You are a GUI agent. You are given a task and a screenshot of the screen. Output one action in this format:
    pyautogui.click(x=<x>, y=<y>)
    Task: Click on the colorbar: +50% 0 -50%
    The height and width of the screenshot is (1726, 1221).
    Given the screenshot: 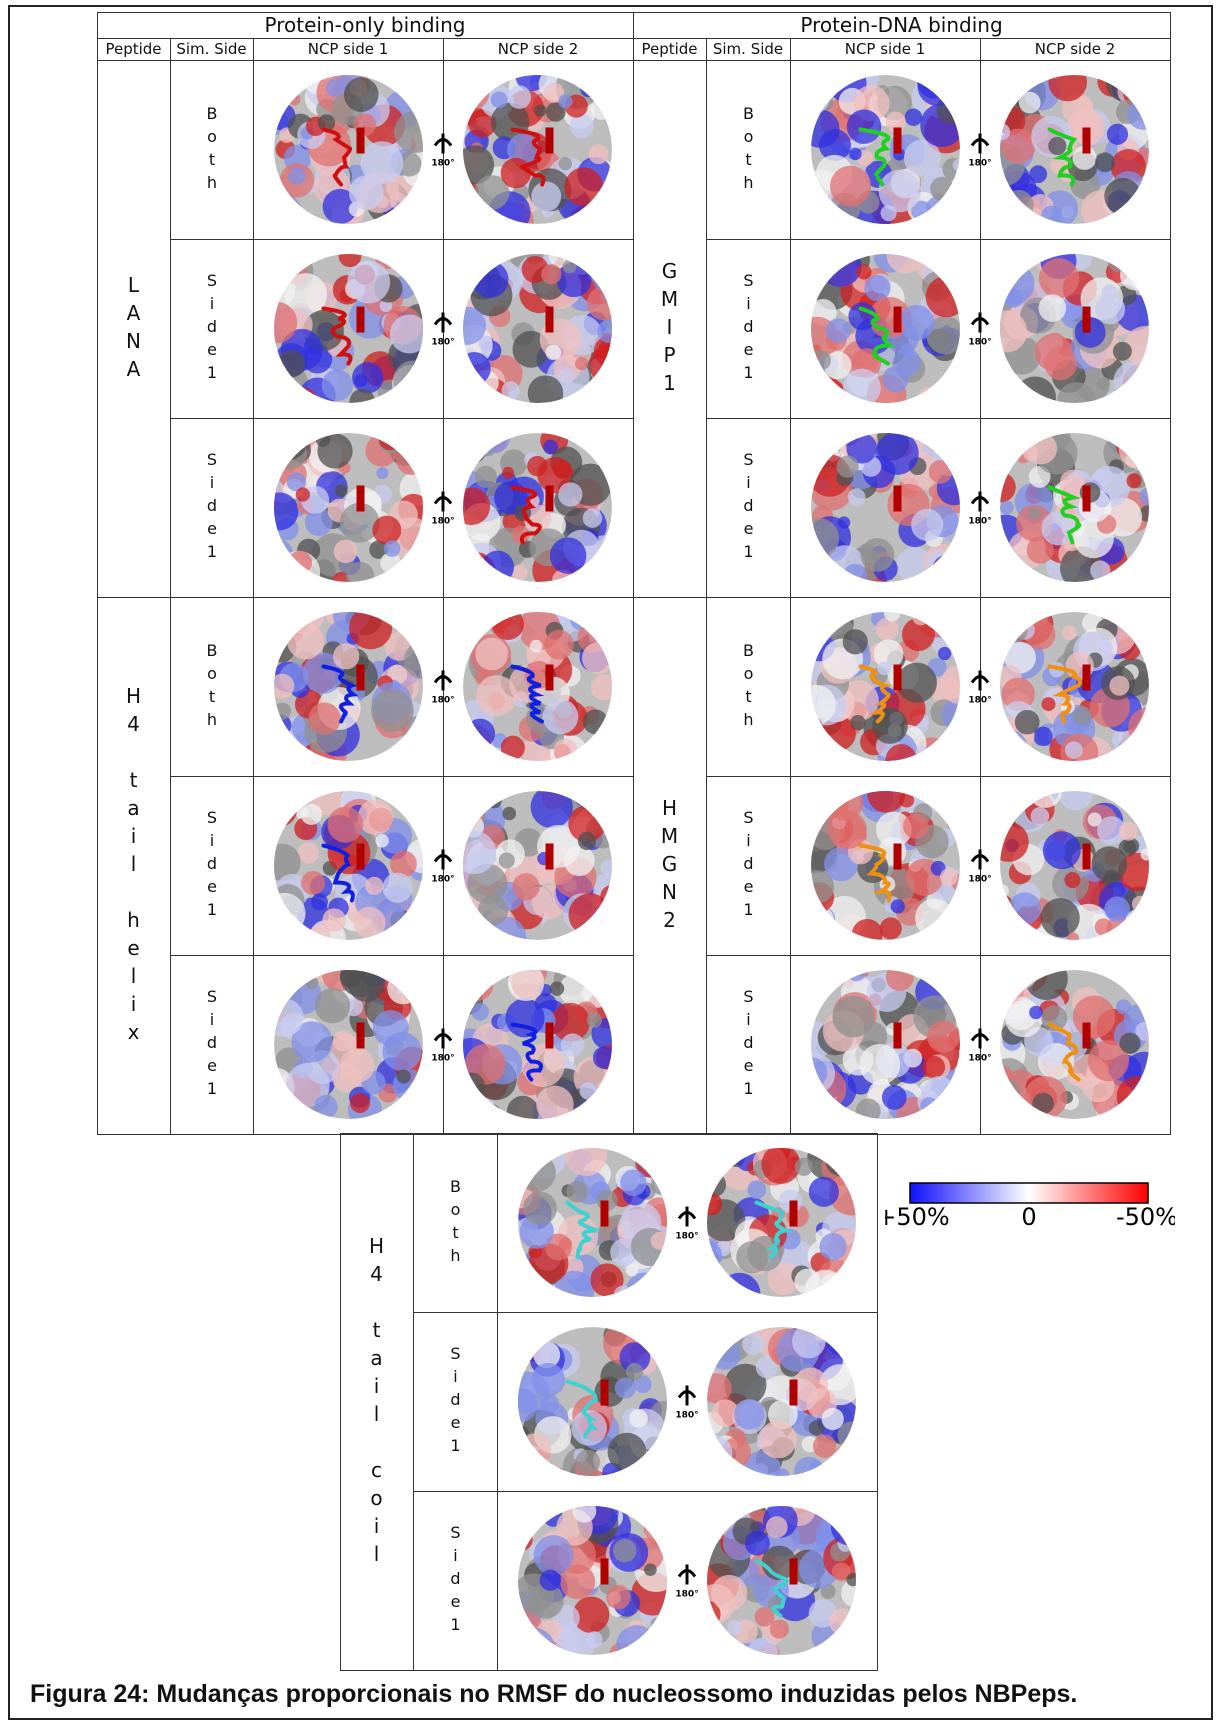 What is the action you would take?
    pyautogui.click(x=1030, y=1206)
    